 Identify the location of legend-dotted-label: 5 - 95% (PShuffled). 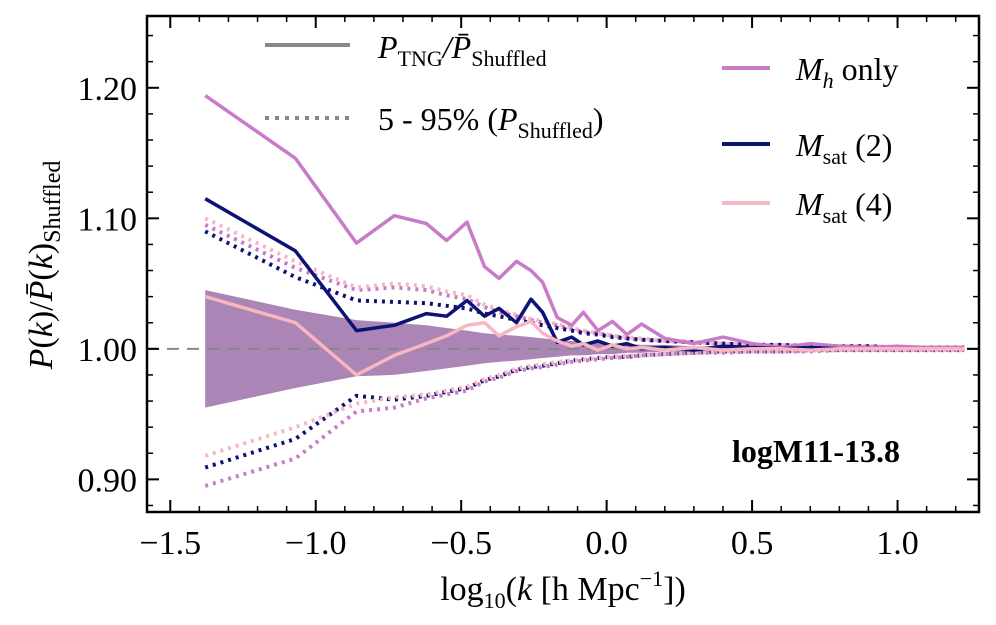
(491, 122).